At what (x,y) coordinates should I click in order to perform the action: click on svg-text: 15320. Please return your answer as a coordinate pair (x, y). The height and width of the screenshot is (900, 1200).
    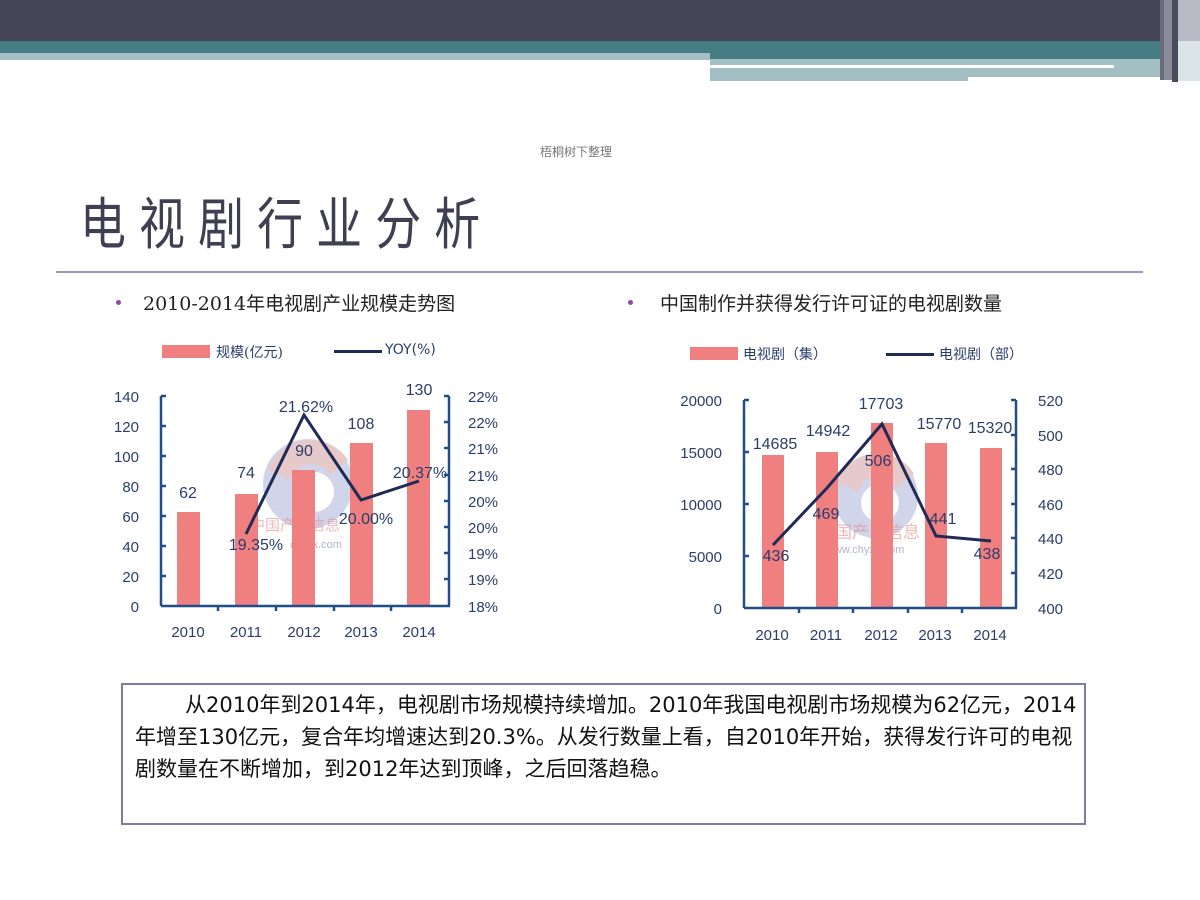
    Looking at the image, I should click on (990, 428).